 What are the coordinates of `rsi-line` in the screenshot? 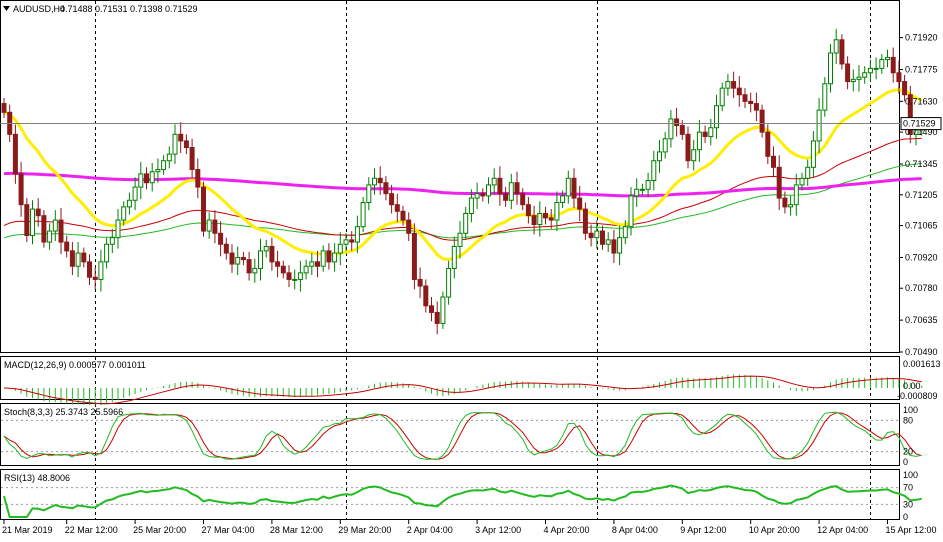 It's located at (462, 501).